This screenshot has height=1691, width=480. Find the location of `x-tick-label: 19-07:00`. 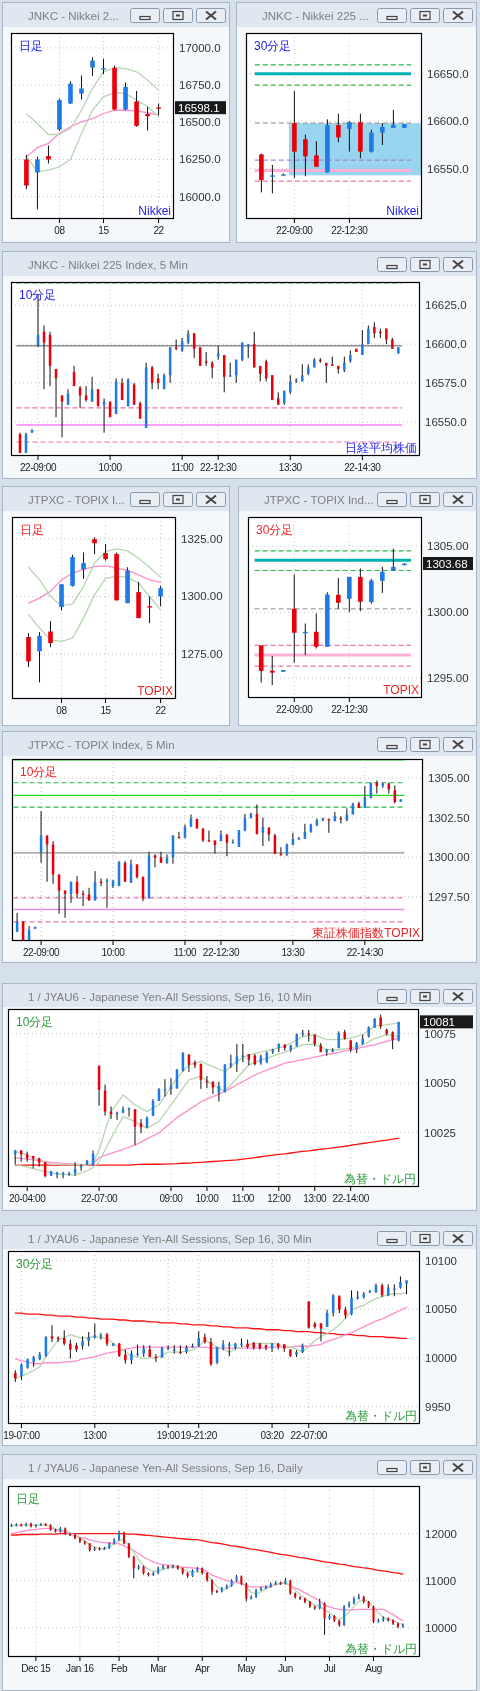

x-tick-label: 19-07:00 is located at coordinates (22, 1435).